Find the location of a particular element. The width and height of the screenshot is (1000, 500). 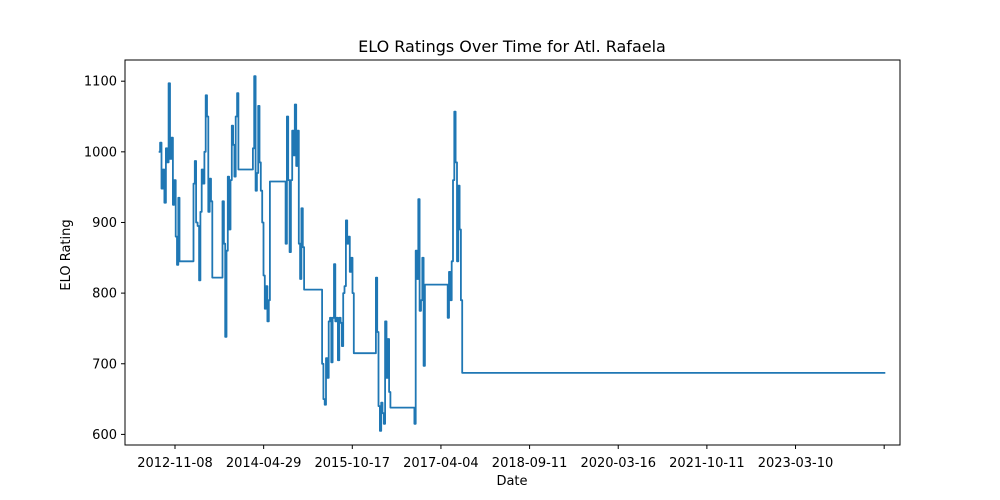

chart-title: ELO Ratings Over Time for Atl. Rafaela is located at coordinates (512, 46).